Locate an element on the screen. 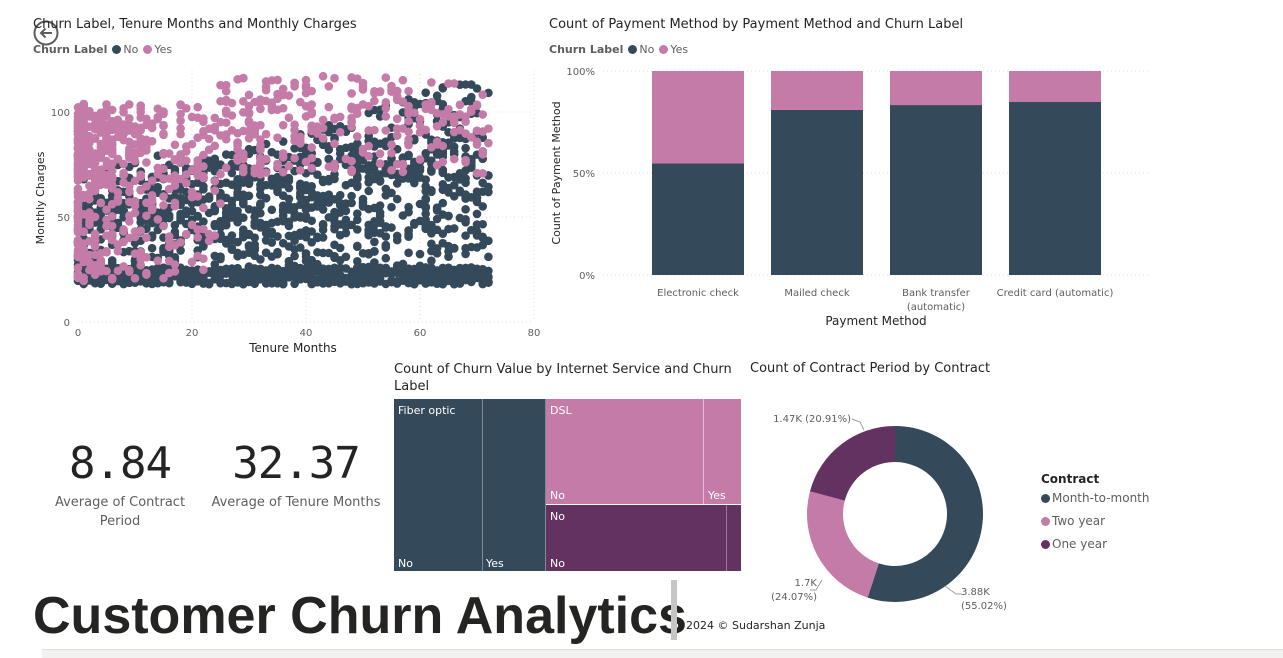  legend-one-year: One year is located at coordinates (1095, 548).